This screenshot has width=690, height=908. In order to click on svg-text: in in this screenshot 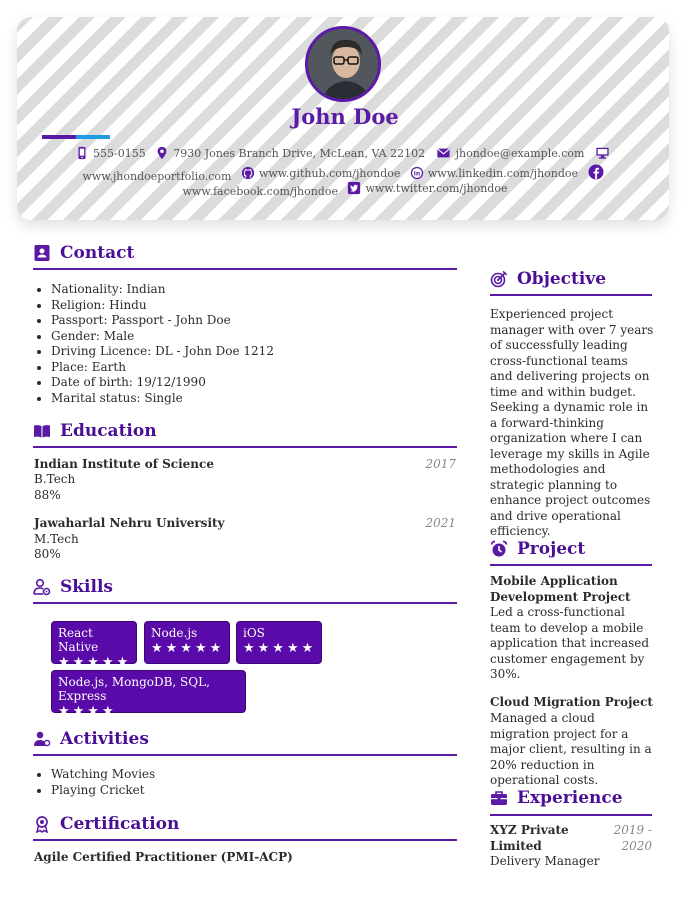, I will do `click(417, 173)`.